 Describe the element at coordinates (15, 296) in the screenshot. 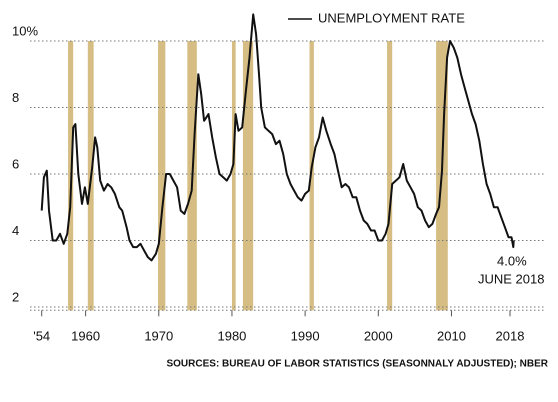

I see `y-tick-label: 2` at that location.